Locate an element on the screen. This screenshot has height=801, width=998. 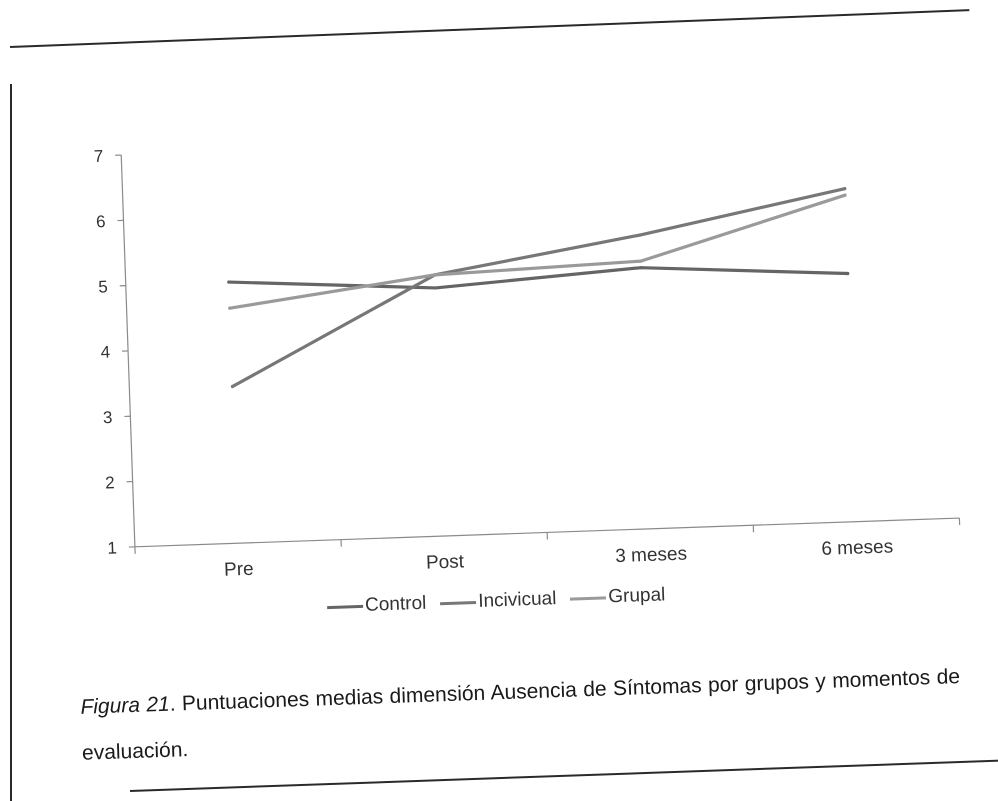
legend-item-control: Control is located at coordinates (377, 605).